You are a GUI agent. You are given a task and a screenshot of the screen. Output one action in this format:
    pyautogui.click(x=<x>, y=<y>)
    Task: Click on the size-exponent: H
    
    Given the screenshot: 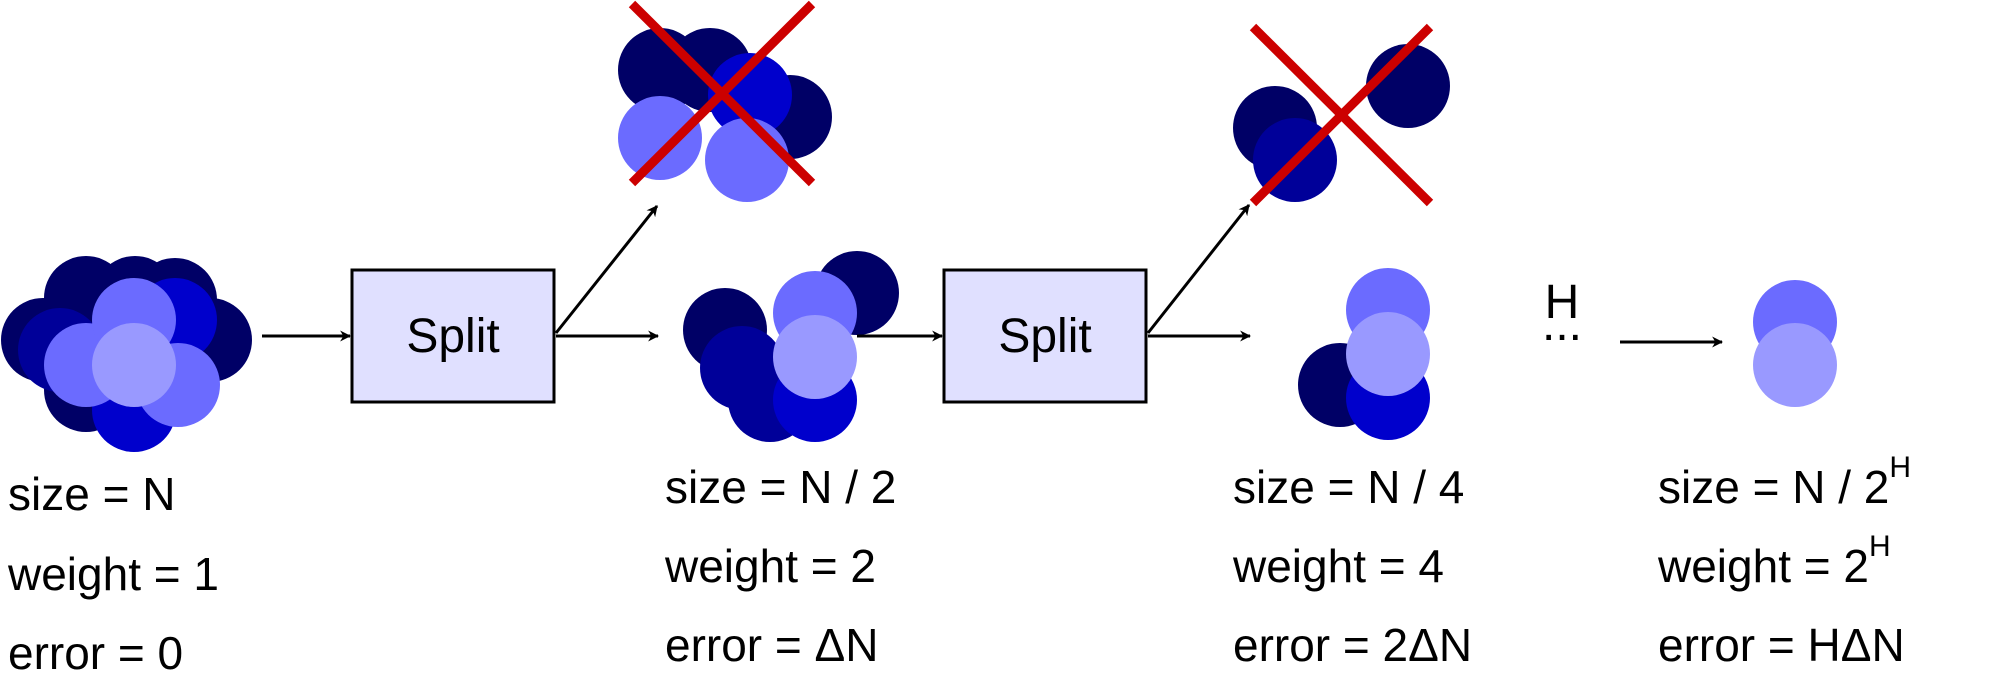 What is the action you would take?
    pyautogui.click(x=1900, y=467)
    